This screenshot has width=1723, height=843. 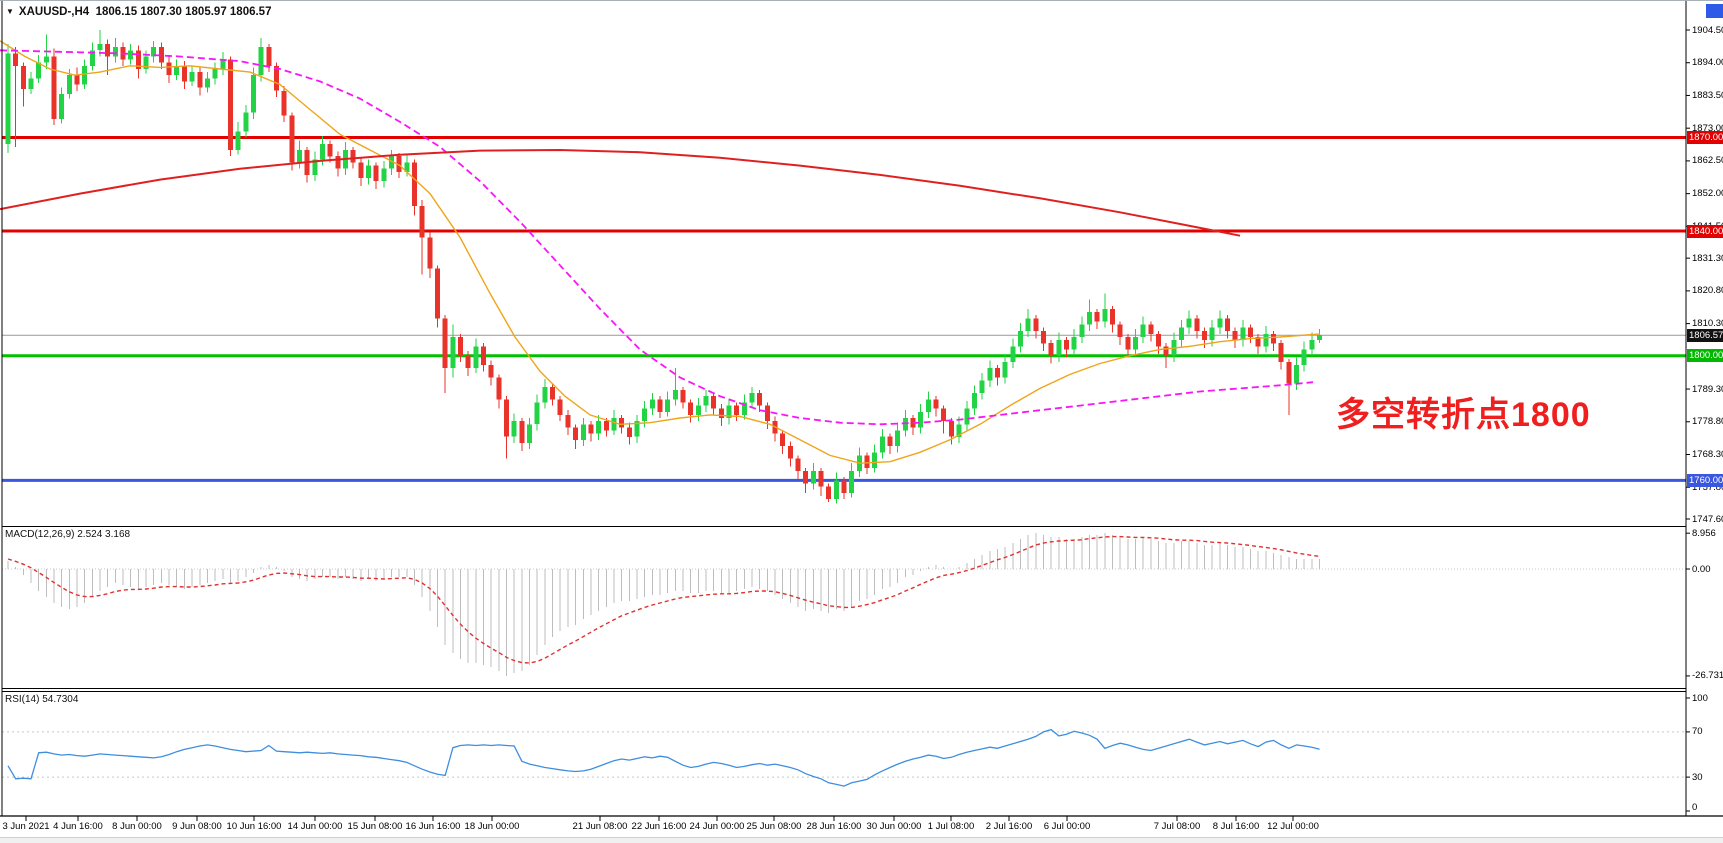 I want to click on macd-signal-line, so click(x=663, y=599).